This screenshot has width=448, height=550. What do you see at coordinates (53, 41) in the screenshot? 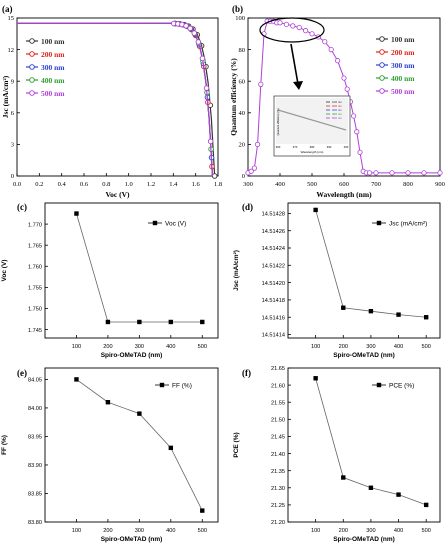
I see `legend-label: 100 nm` at bounding box center [53, 41].